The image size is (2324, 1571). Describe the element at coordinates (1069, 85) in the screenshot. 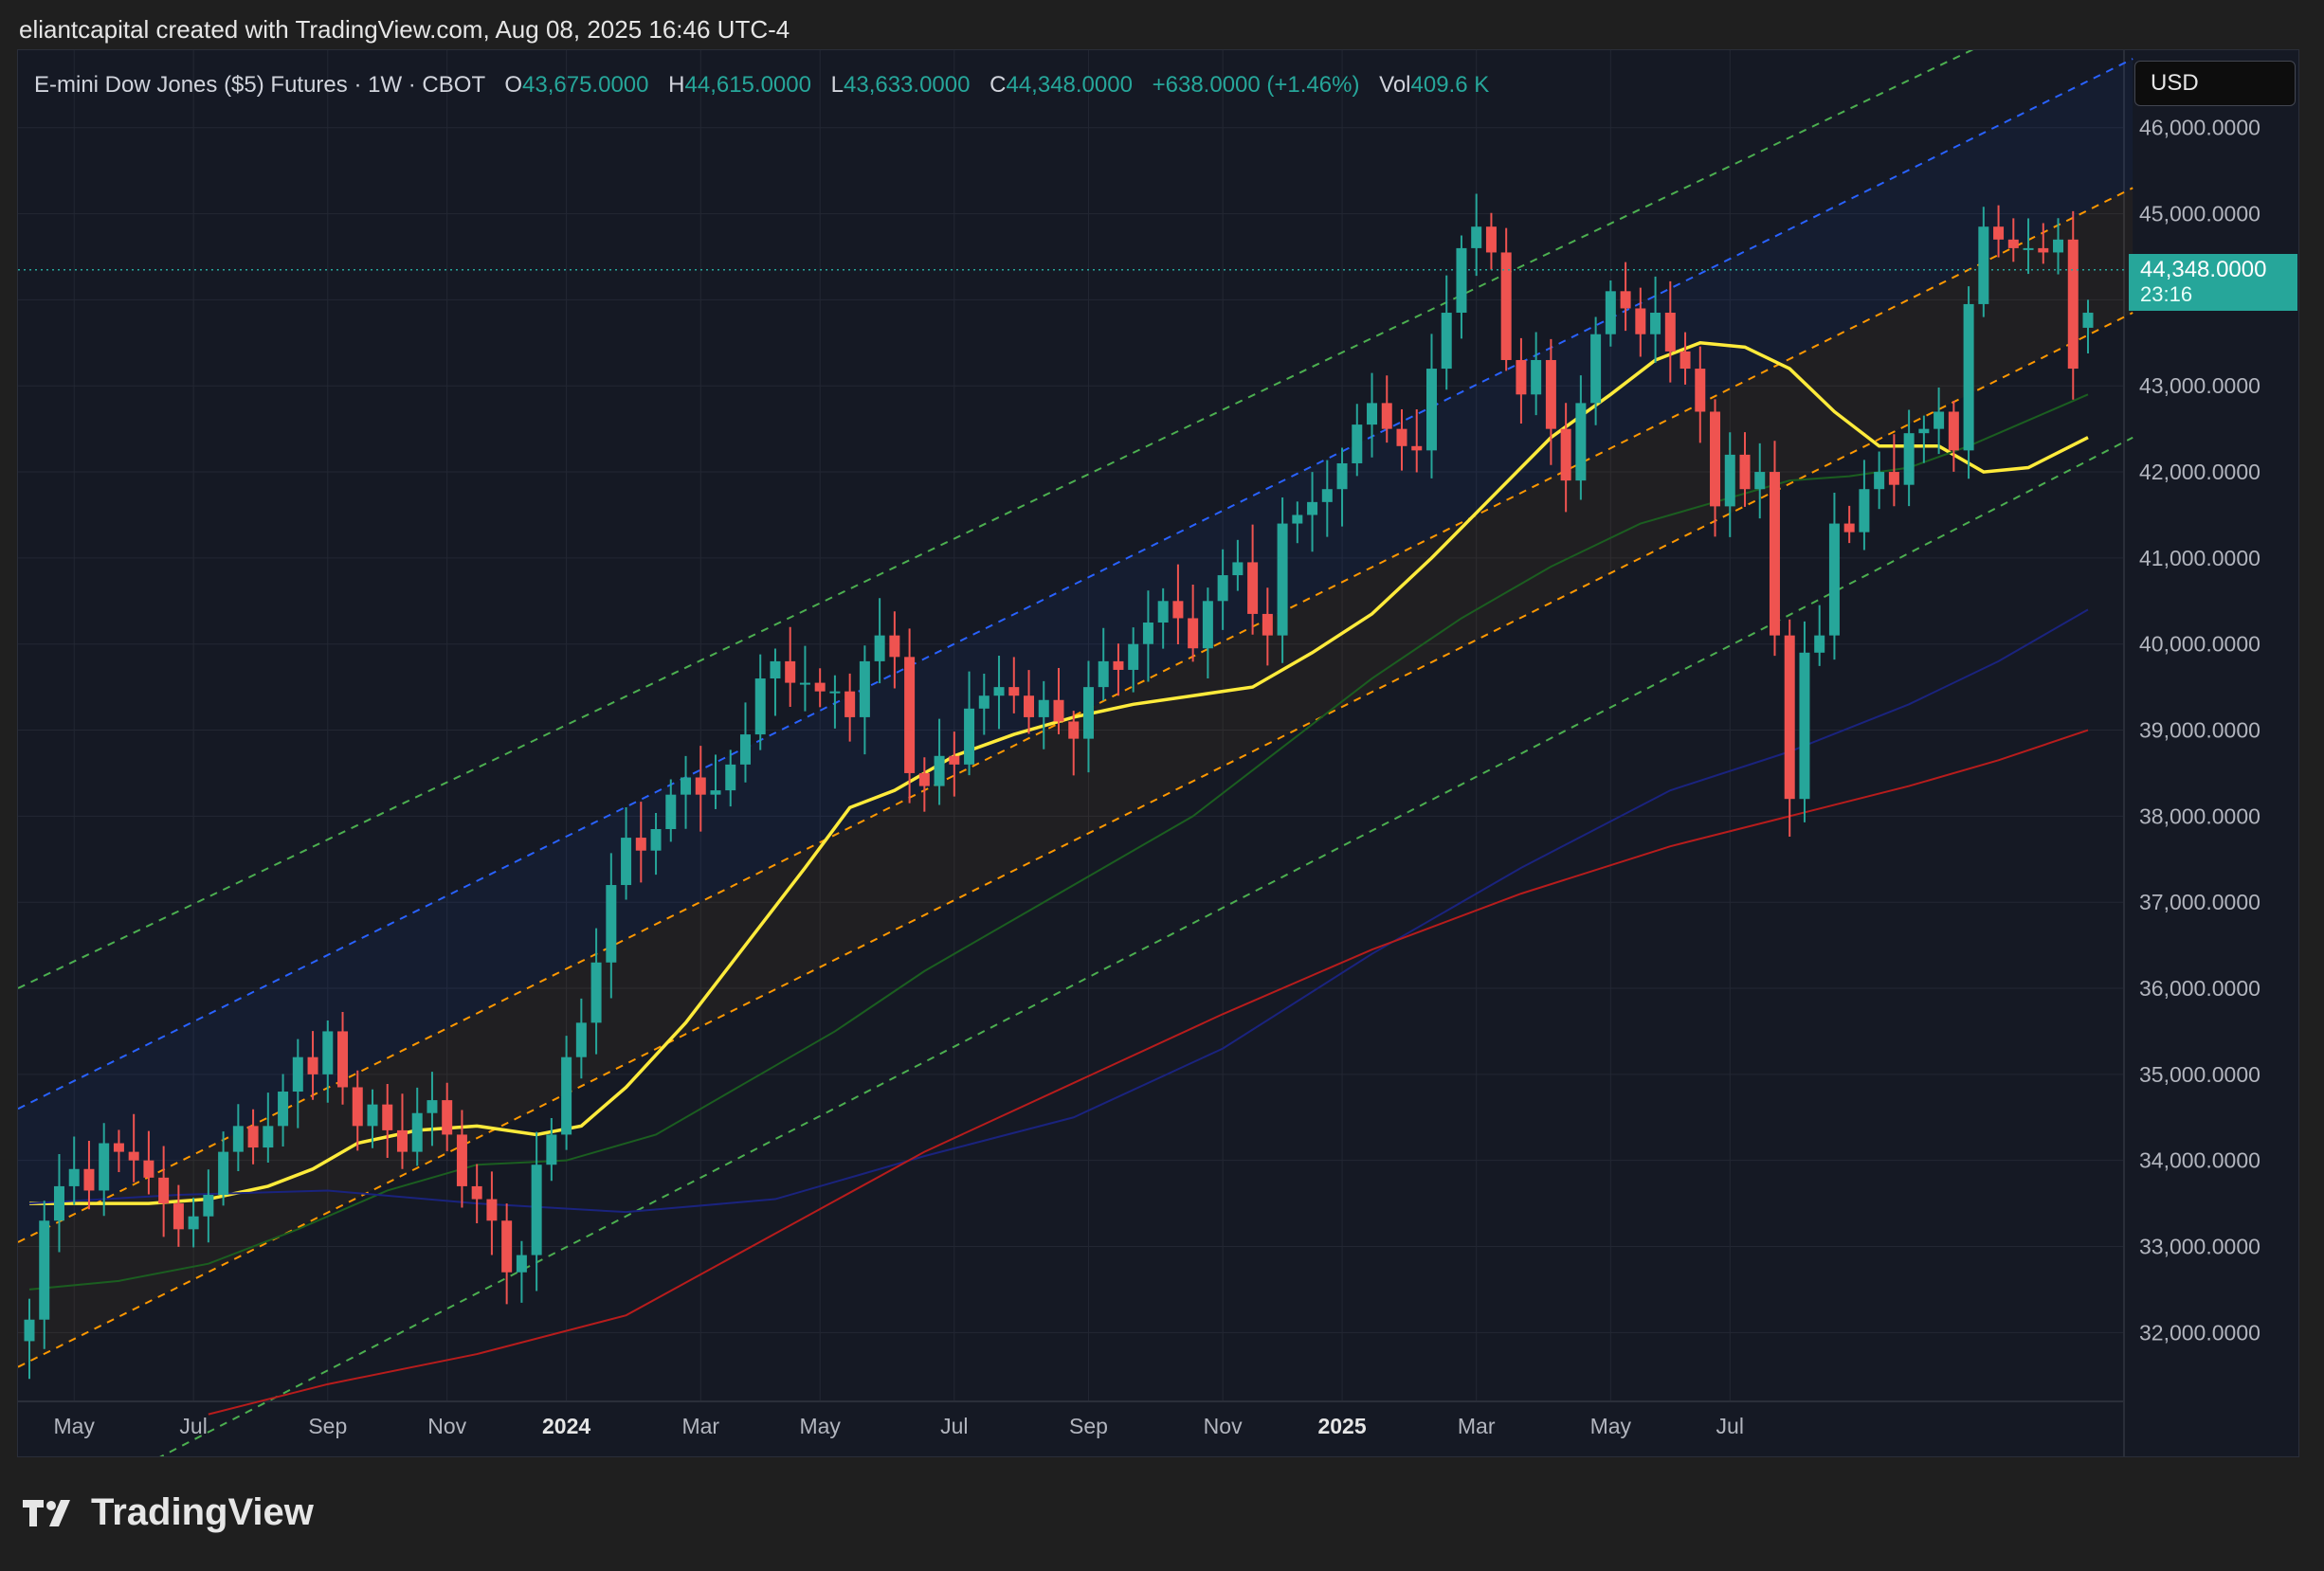

I see `close-value: 44,348.0000` at that location.